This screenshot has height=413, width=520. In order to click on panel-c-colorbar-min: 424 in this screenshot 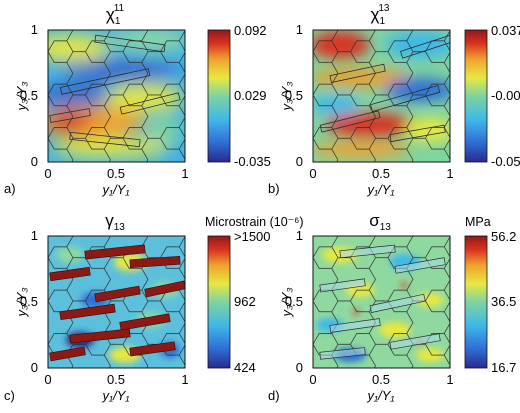, I will do `click(245, 367)`.